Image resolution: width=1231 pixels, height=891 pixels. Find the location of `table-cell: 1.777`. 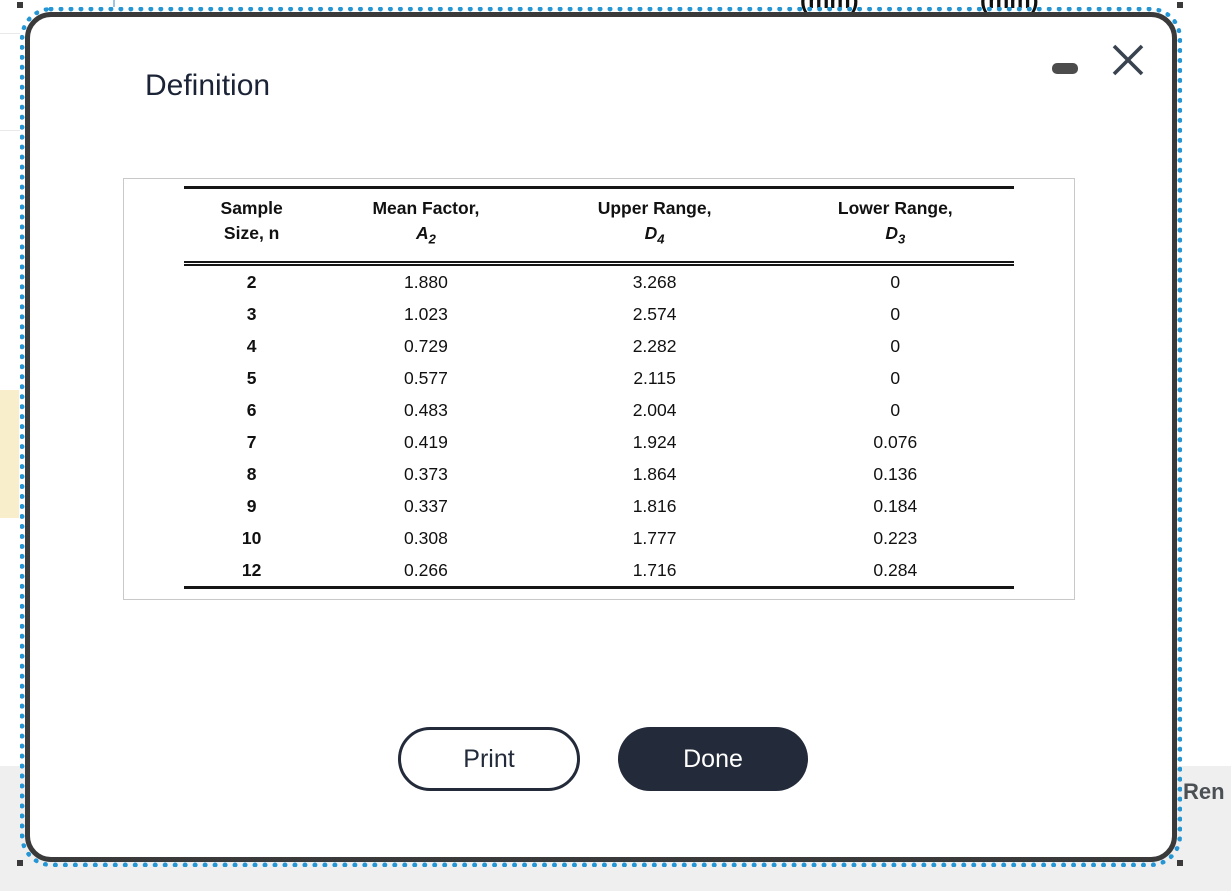

table-cell: 1.777 is located at coordinates (654, 537).